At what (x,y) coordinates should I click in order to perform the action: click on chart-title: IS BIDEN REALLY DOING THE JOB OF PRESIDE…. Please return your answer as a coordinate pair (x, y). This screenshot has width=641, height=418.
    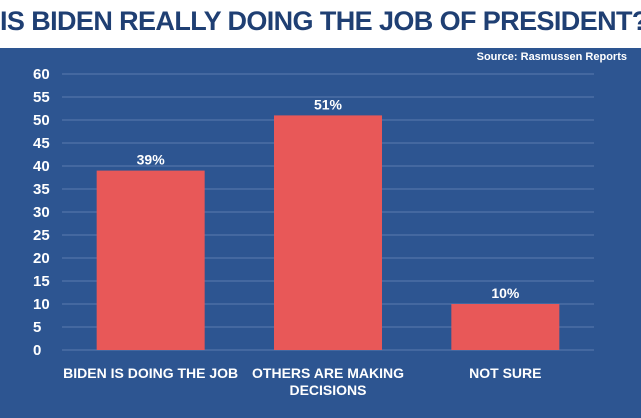
    Looking at the image, I should click on (320, 21).